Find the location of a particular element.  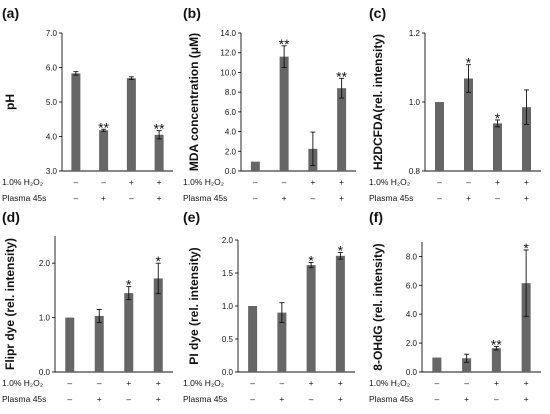

panel-label: (f) is located at coordinates (376, 217).